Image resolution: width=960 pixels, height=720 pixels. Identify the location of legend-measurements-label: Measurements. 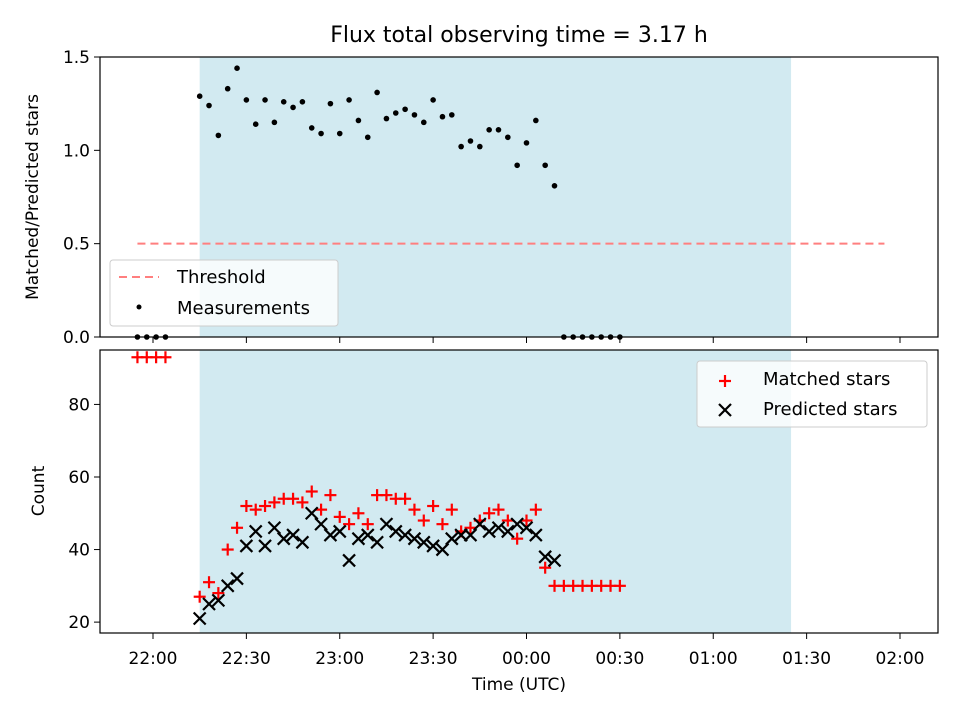
(243, 308).